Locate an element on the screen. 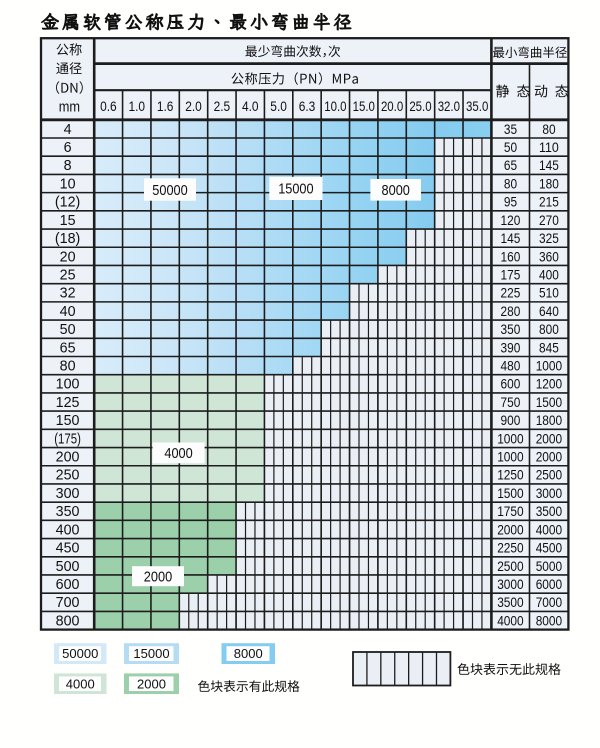 This screenshot has height=748, width=600. svg-text: (175) is located at coordinates (67, 439).